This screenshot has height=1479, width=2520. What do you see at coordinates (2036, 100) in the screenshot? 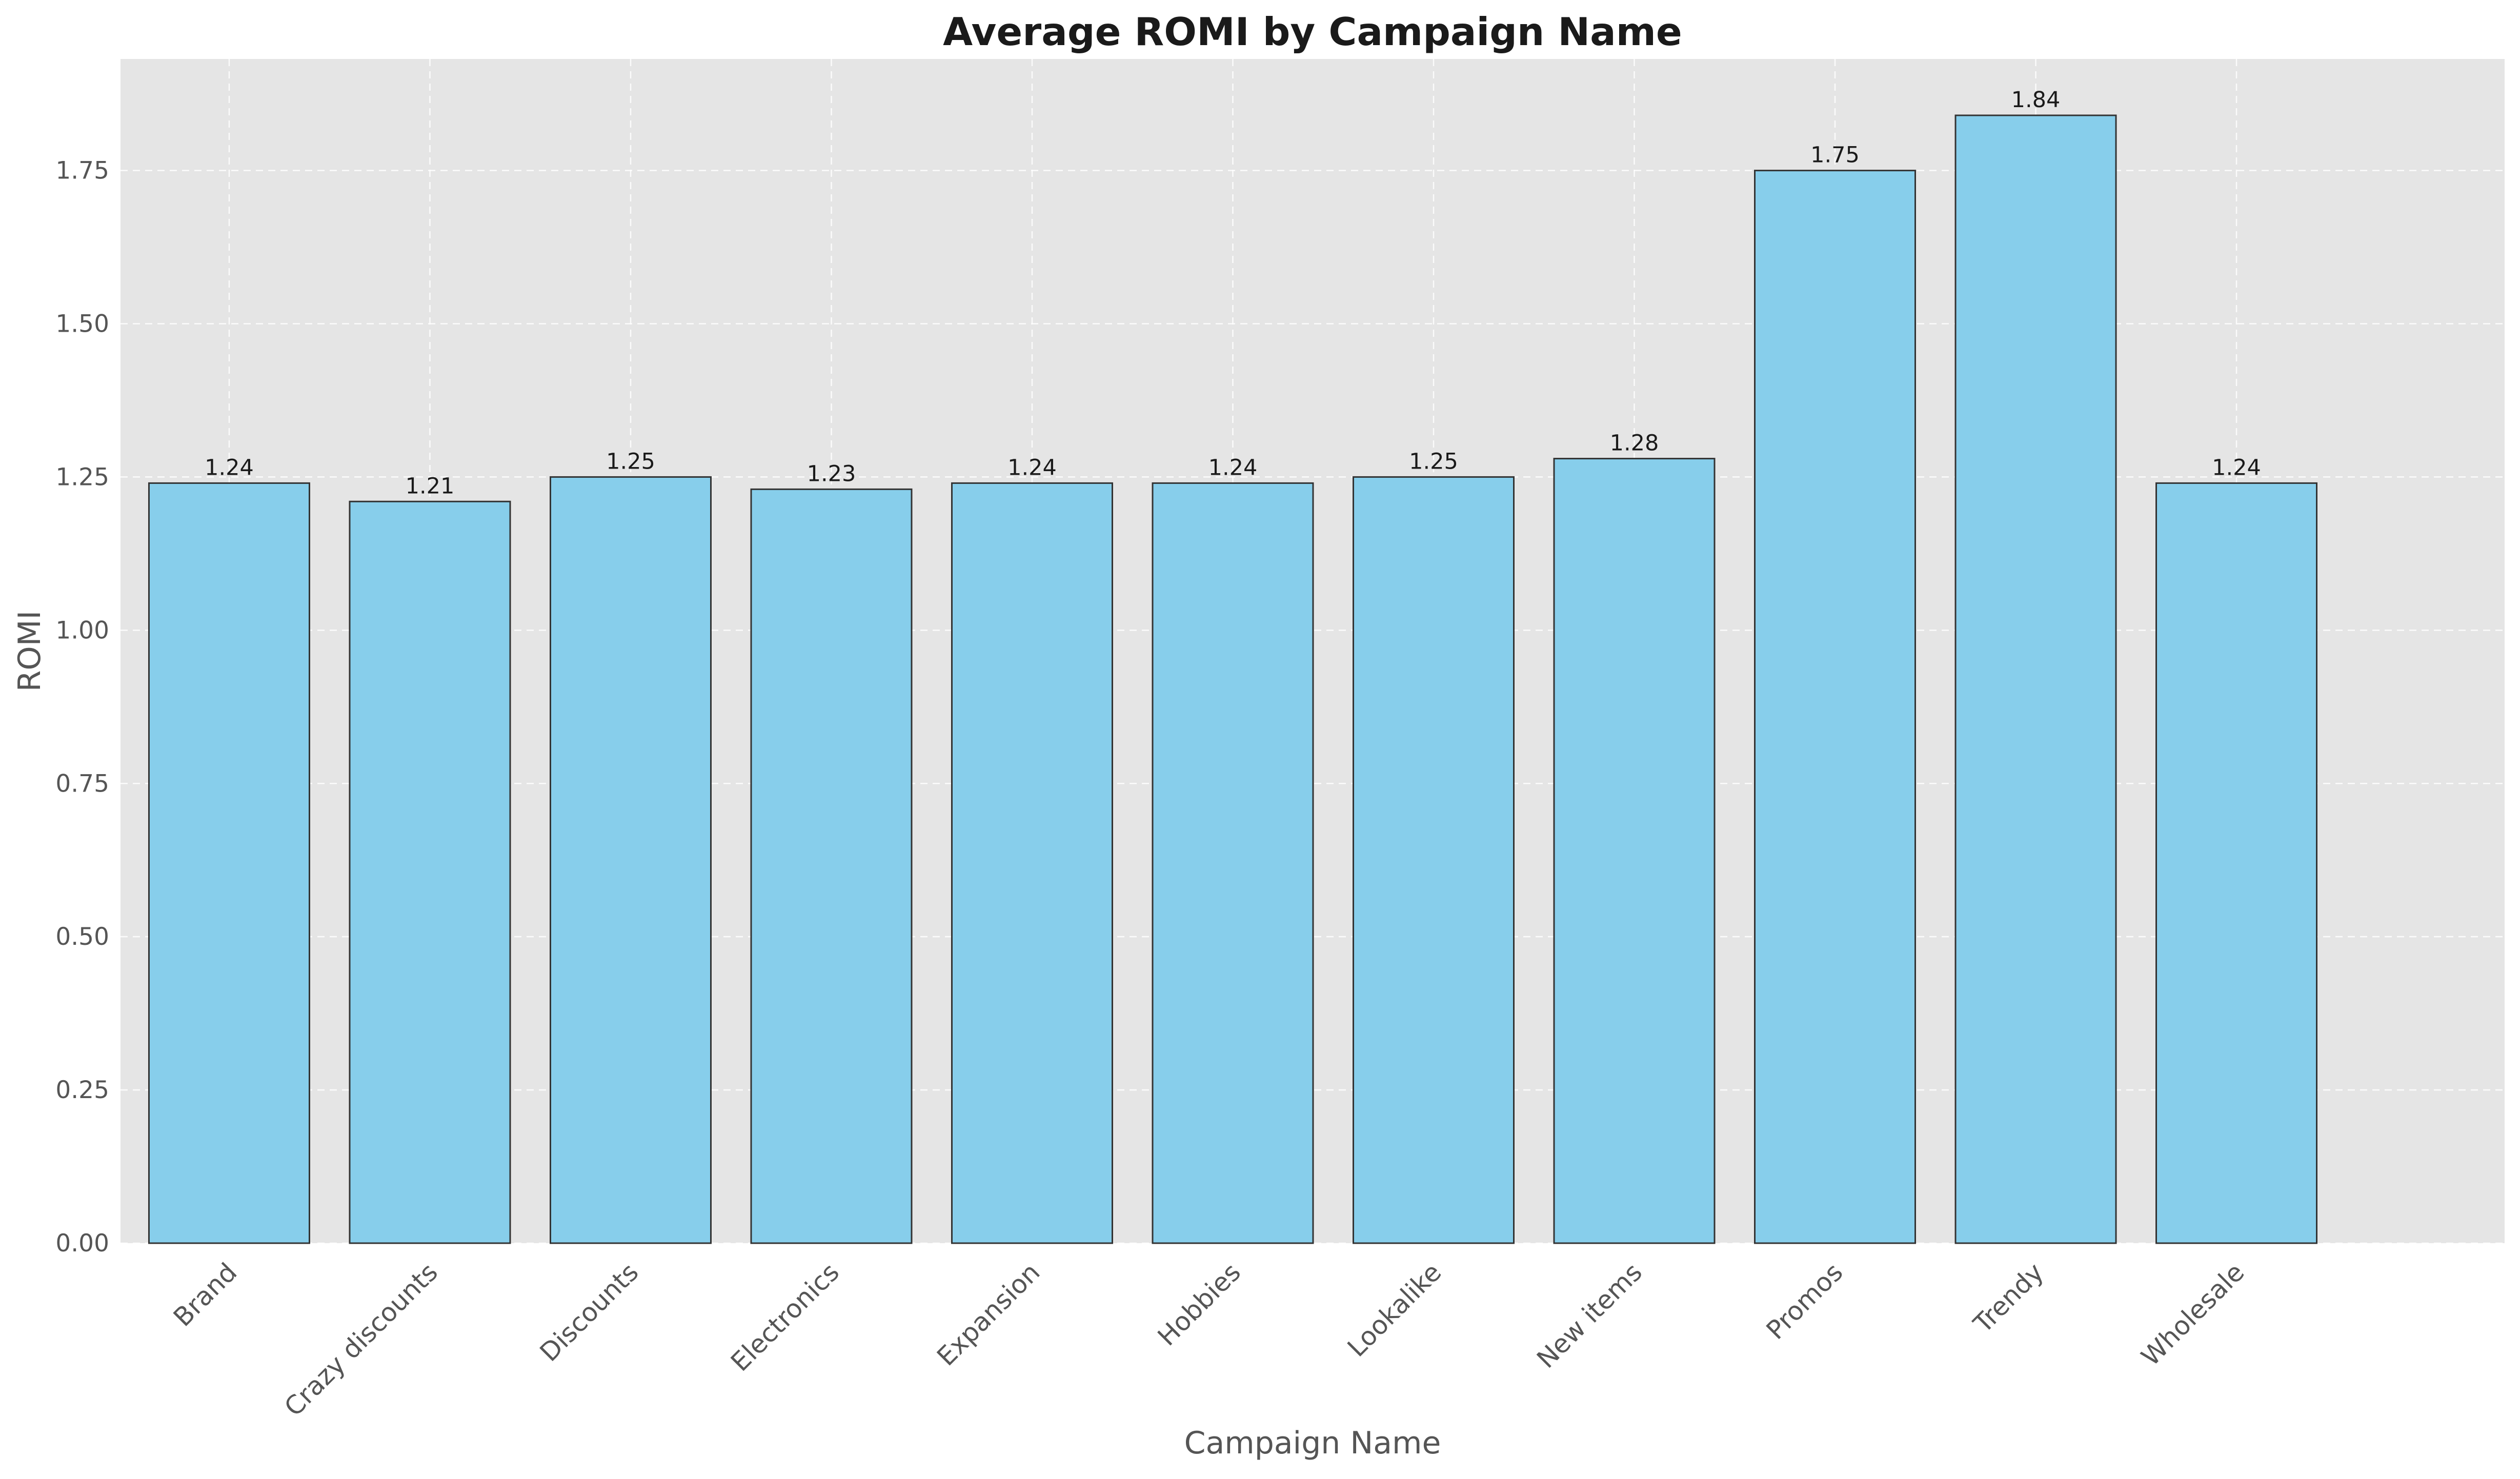
I see `bar-value-label: 1.84` at bounding box center [2036, 100].